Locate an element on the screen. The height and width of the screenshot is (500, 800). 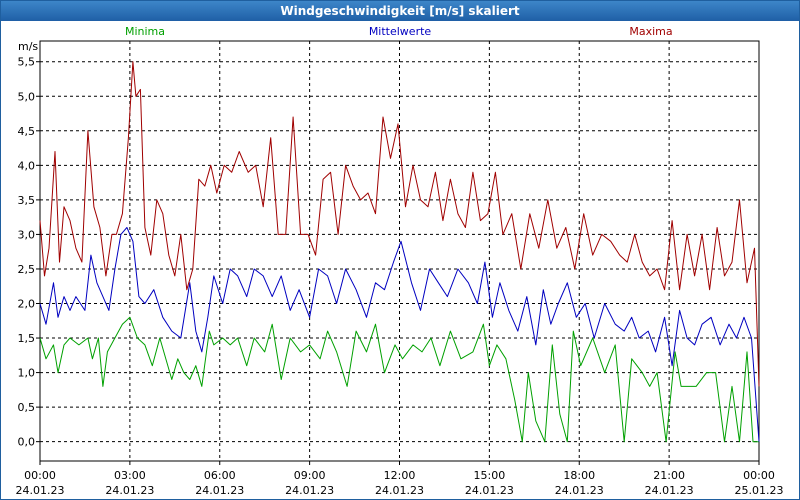
y-axis-ticks: 0,0 0,5 1,0 1,5 2,0 2,5 3,0 3,5 4,0 4,5 5,0 5,5 is located at coordinates (29, 252).